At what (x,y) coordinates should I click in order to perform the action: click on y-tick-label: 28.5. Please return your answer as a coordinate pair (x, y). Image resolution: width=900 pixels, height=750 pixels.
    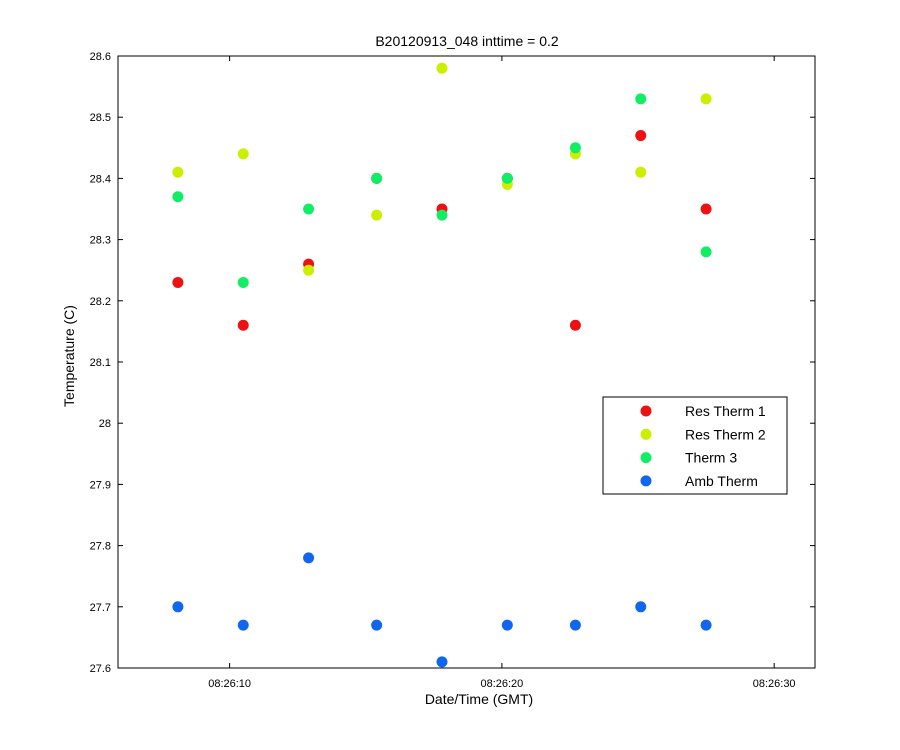
    Looking at the image, I should click on (100, 118).